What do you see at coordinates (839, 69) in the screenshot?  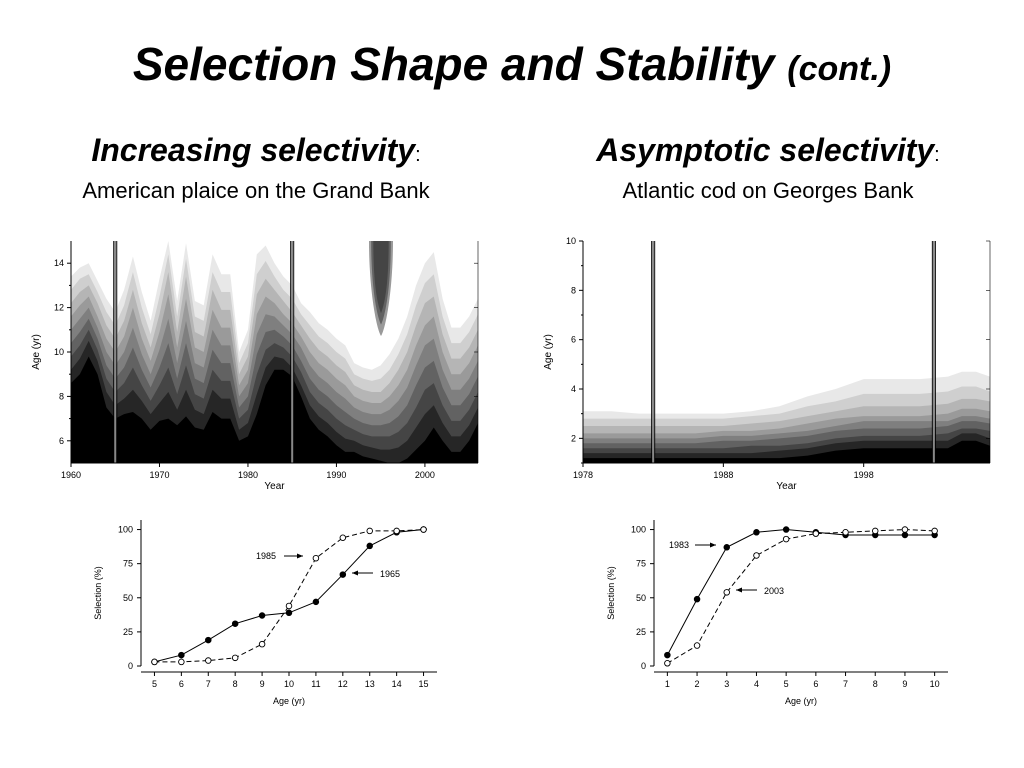 I see `slide-title-suffix: (cont.)` at bounding box center [839, 69].